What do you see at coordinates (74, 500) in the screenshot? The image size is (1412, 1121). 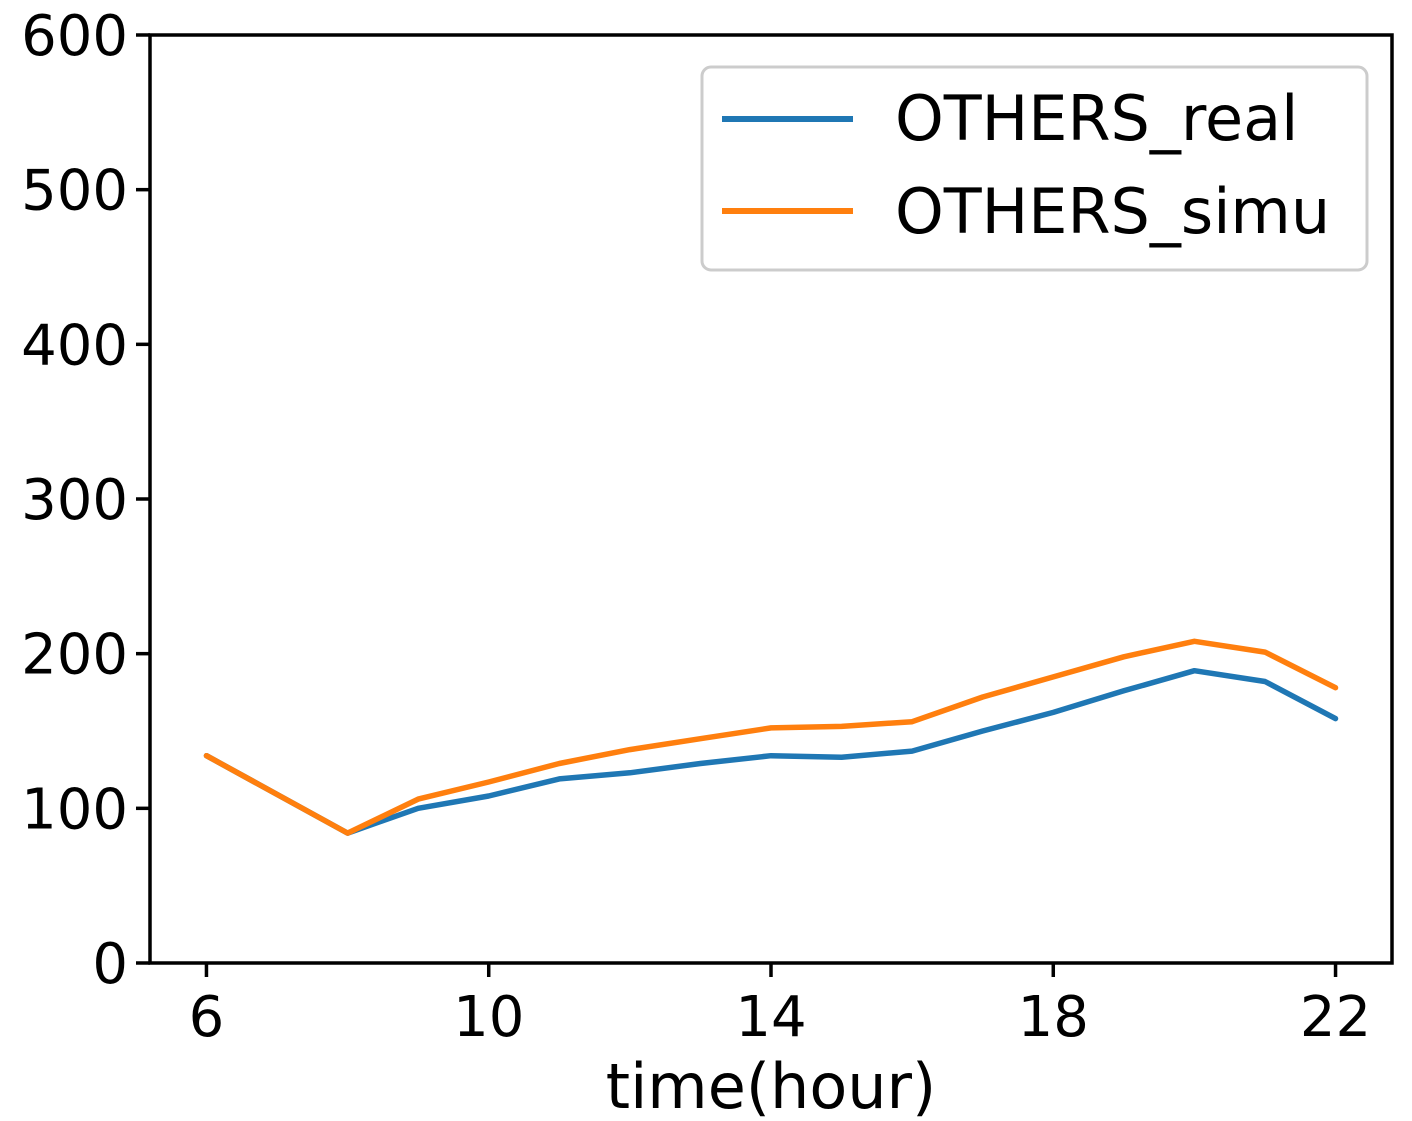 I see `y-tick-label: 300` at bounding box center [74, 500].